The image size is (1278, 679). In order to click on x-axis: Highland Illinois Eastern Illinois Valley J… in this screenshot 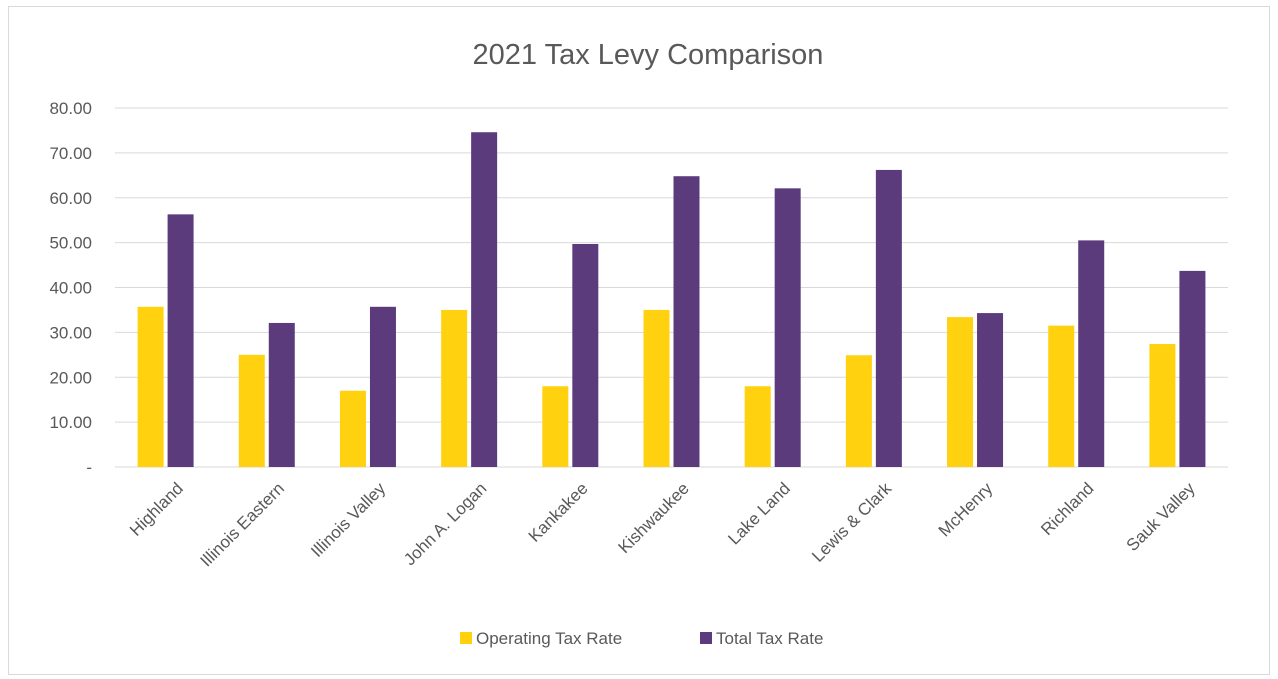, I will do `click(662, 525)`.